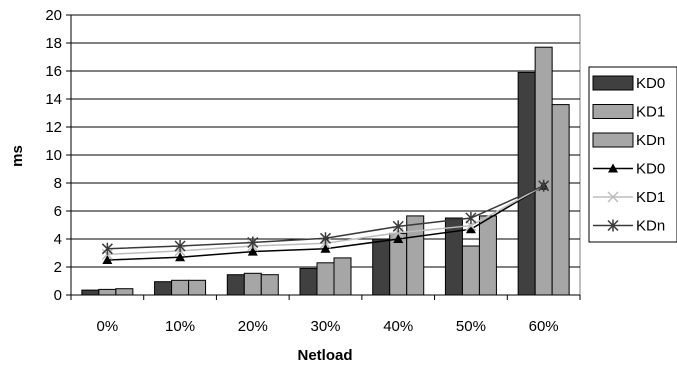  What do you see at coordinates (17, 156) in the screenshot?
I see `y-axis-title: ms` at bounding box center [17, 156].